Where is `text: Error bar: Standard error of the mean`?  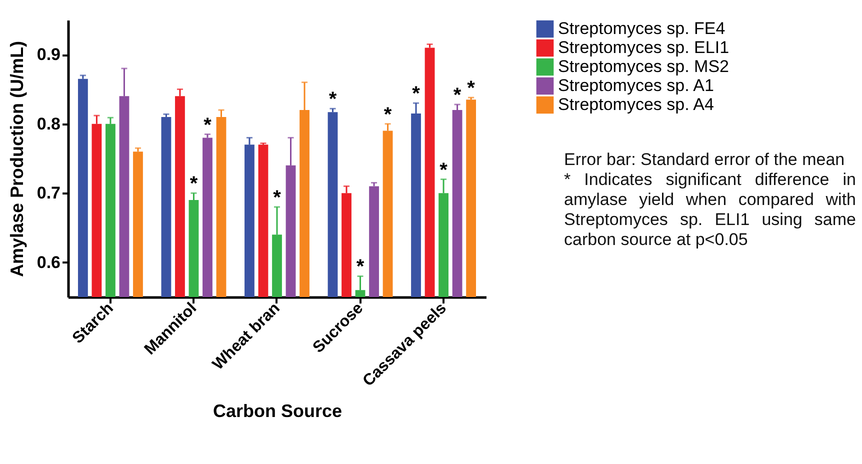
text: Error bar: Standard error of the mean is located at coordinates (705, 160).